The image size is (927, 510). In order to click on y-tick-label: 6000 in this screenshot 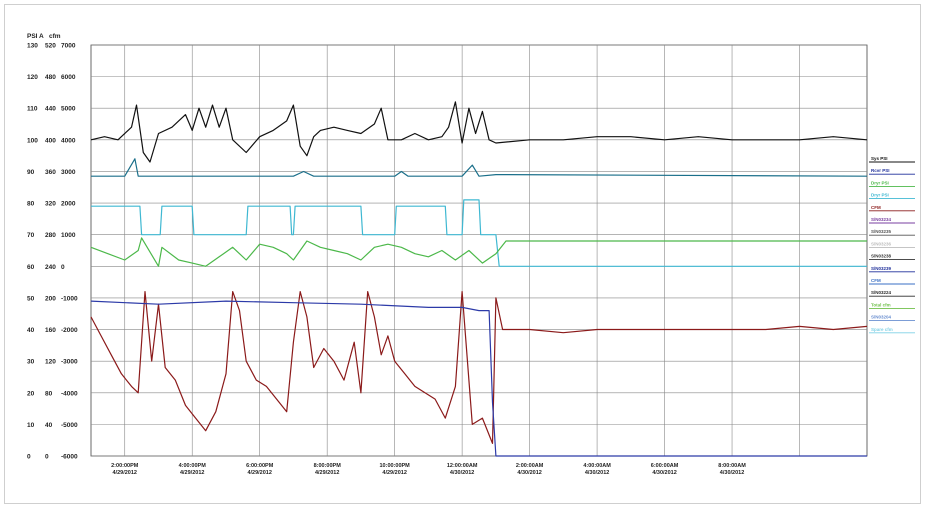, I will do `click(68, 77)`.